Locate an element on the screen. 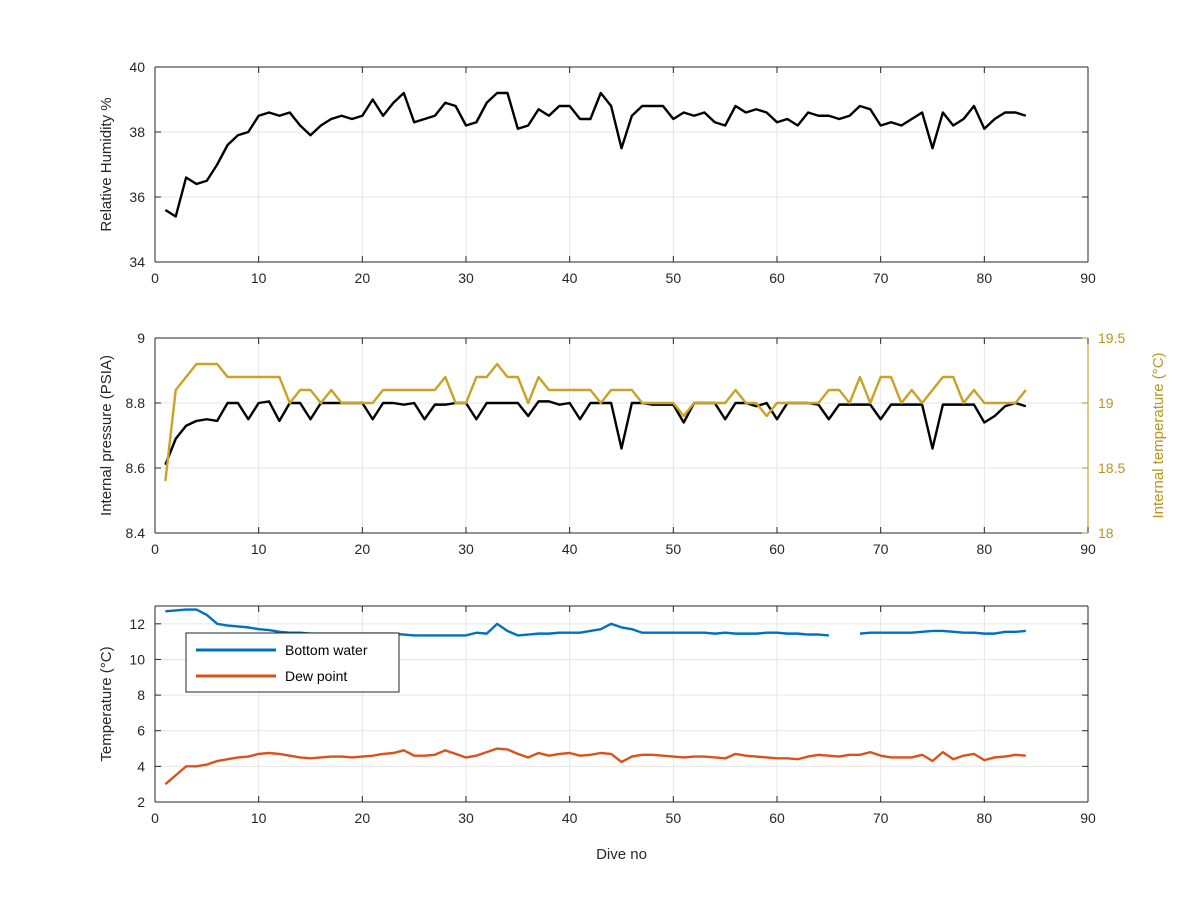  y-tick-label: 12 is located at coordinates (137, 624).